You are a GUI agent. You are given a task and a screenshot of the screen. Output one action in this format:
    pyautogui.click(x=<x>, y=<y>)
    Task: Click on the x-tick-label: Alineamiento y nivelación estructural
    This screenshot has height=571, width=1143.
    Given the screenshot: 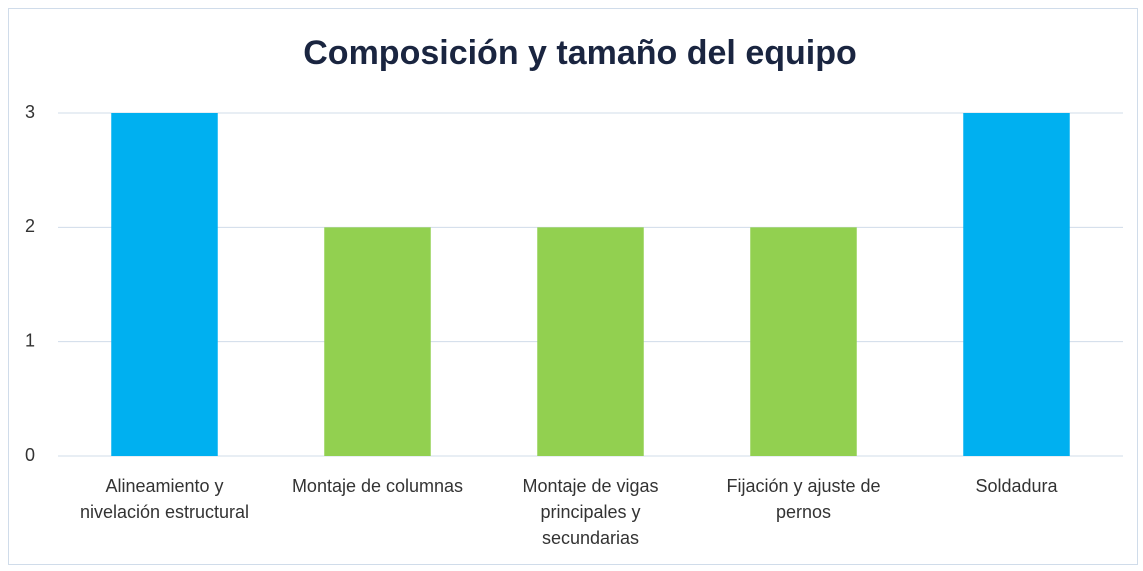 What is the action you would take?
    pyautogui.click(x=164, y=499)
    